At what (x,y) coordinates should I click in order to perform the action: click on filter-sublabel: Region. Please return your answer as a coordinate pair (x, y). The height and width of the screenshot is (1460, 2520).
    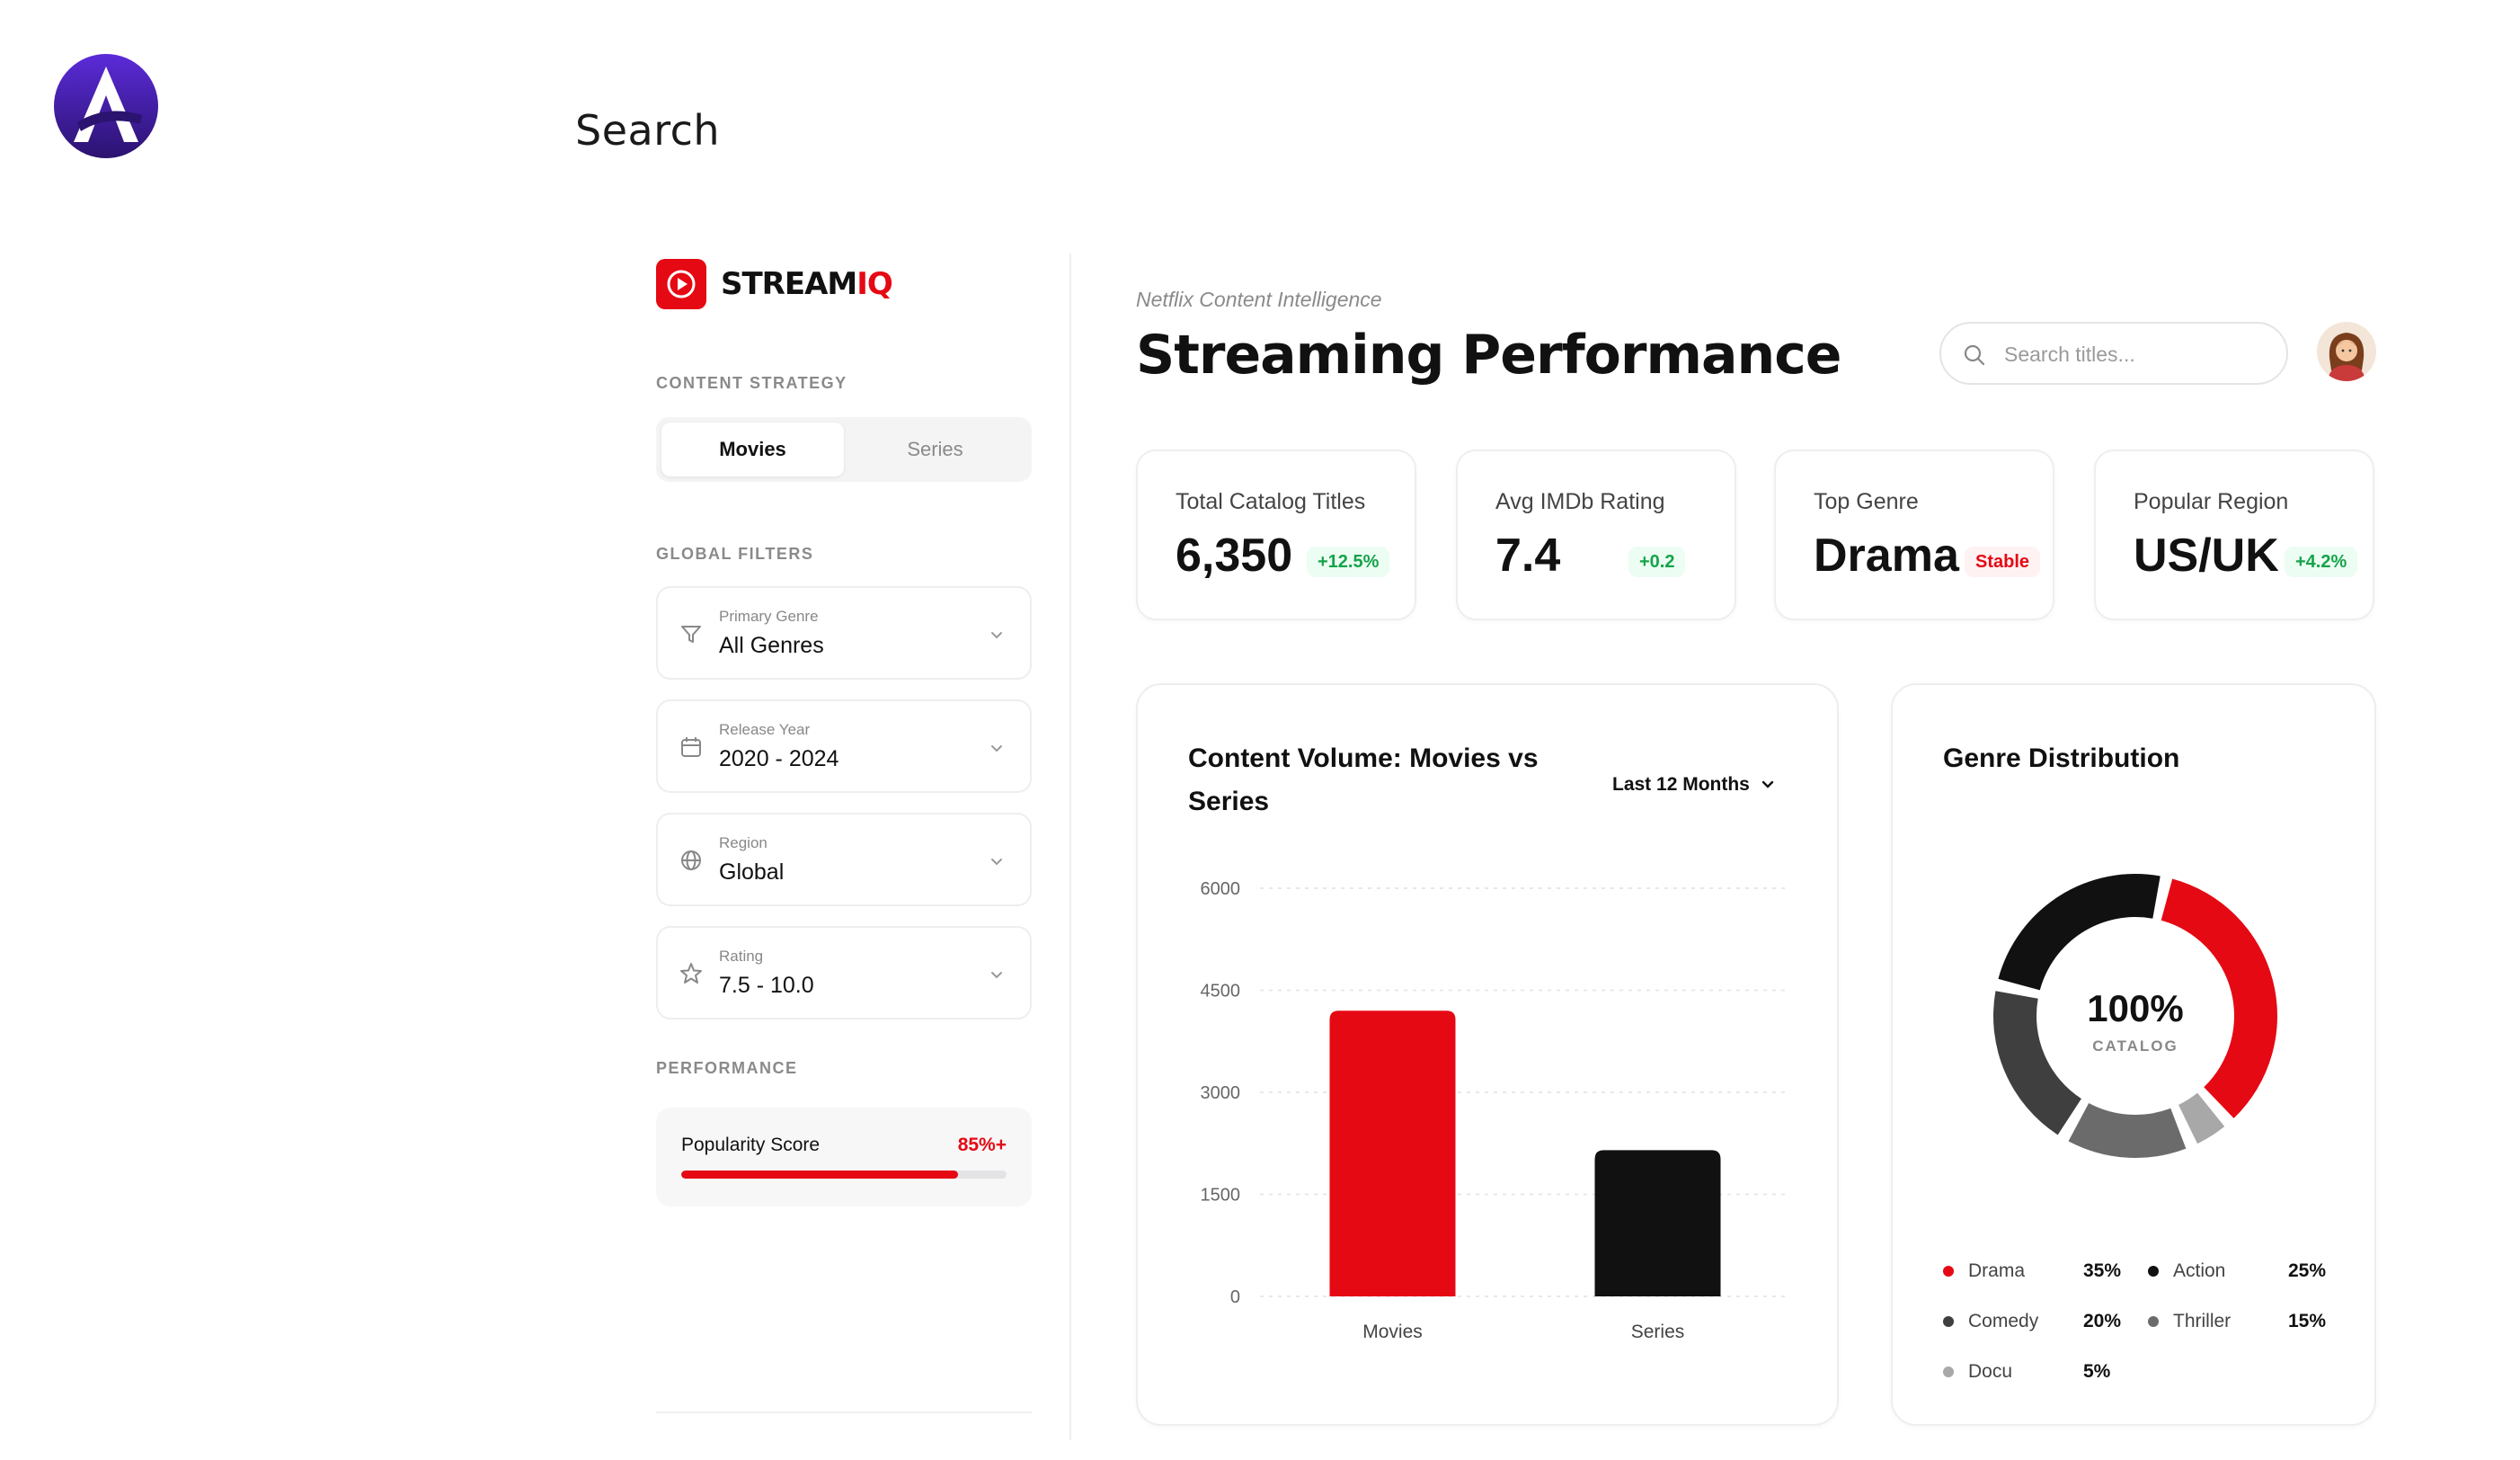
    Looking at the image, I should click on (743, 842).